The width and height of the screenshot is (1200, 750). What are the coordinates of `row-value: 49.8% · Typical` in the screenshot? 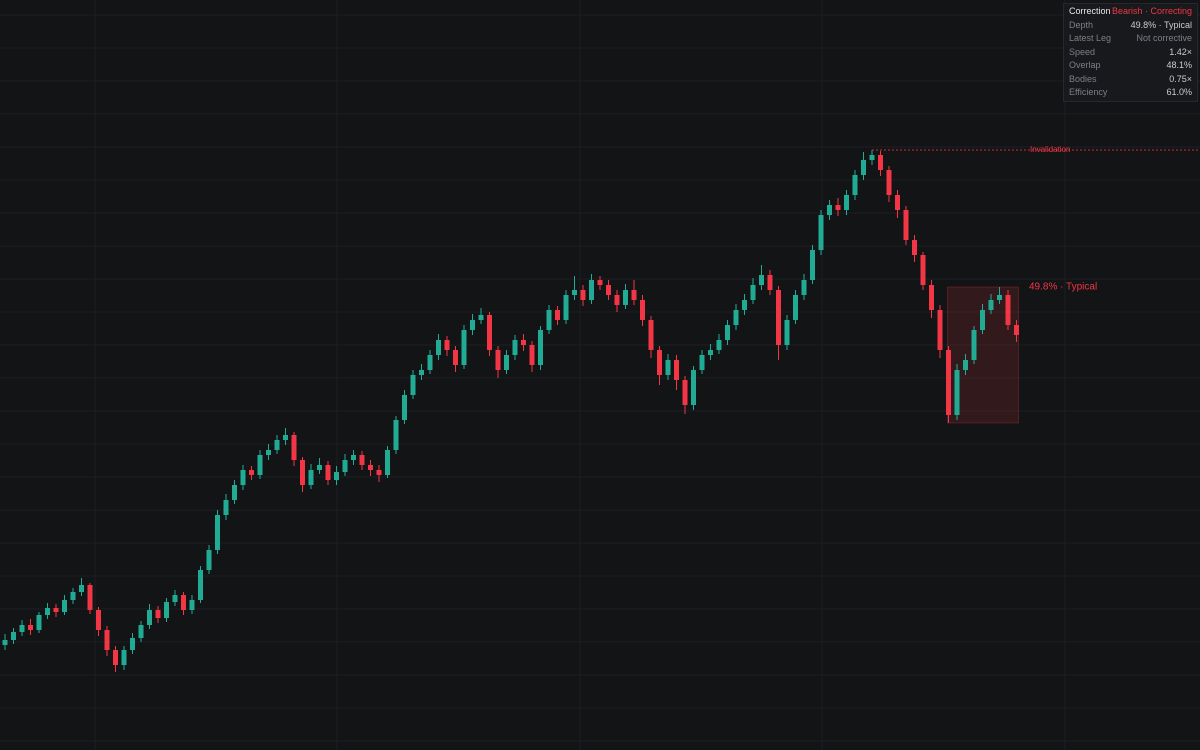 It's located at (1161, 24).